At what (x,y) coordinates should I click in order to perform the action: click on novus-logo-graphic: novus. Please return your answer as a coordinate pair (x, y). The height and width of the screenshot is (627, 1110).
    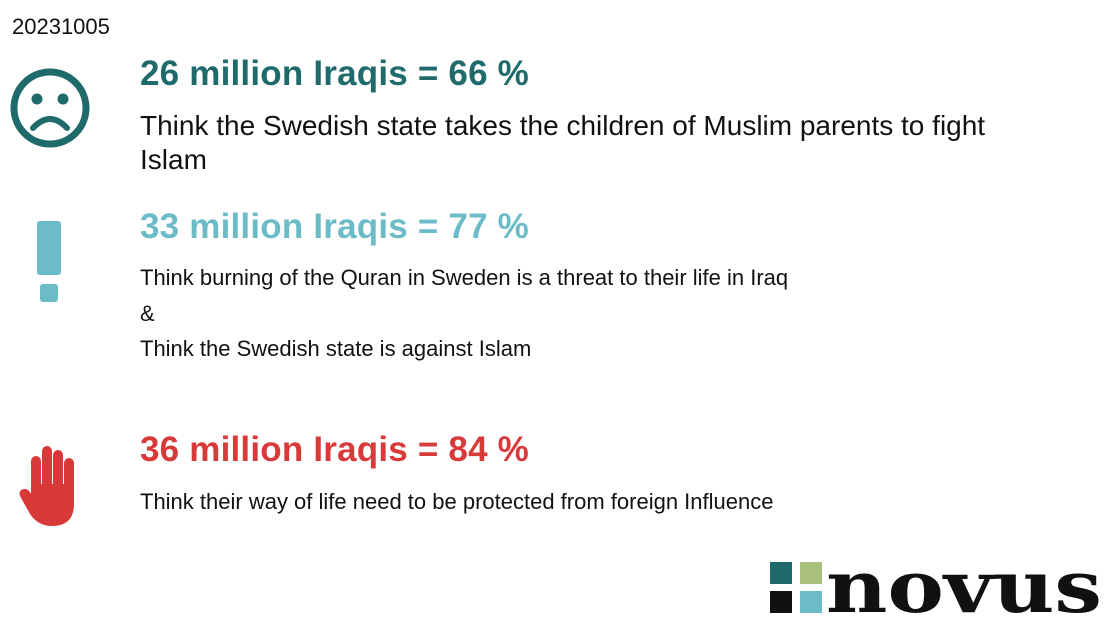
    Looking at the image, I should click on (936, 585).